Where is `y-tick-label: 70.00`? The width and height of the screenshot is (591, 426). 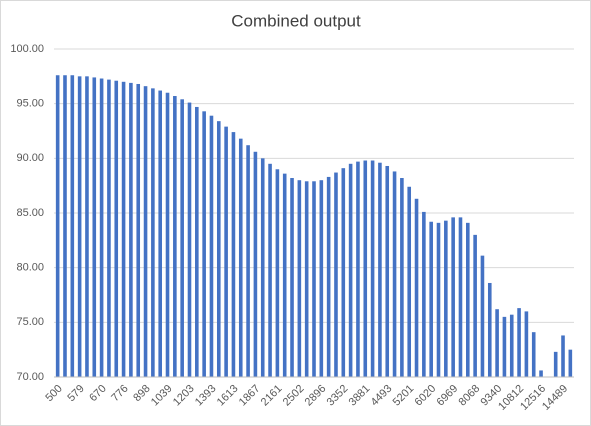 y-tick-label: 70.00 is located at coordinates (30, 377).